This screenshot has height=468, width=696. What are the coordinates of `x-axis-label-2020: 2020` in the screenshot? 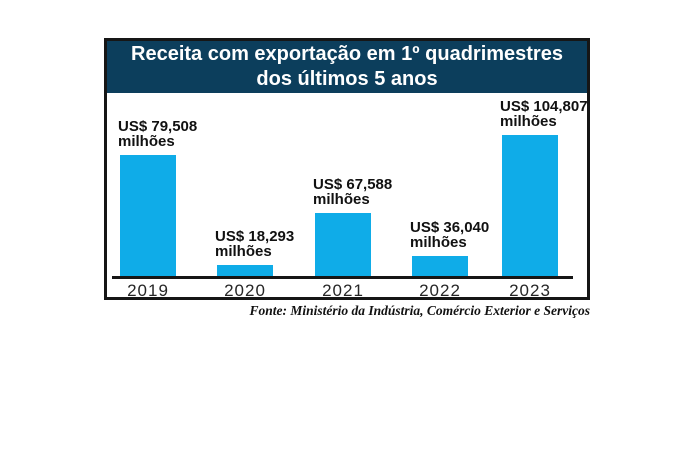 It's located at (245, 290).